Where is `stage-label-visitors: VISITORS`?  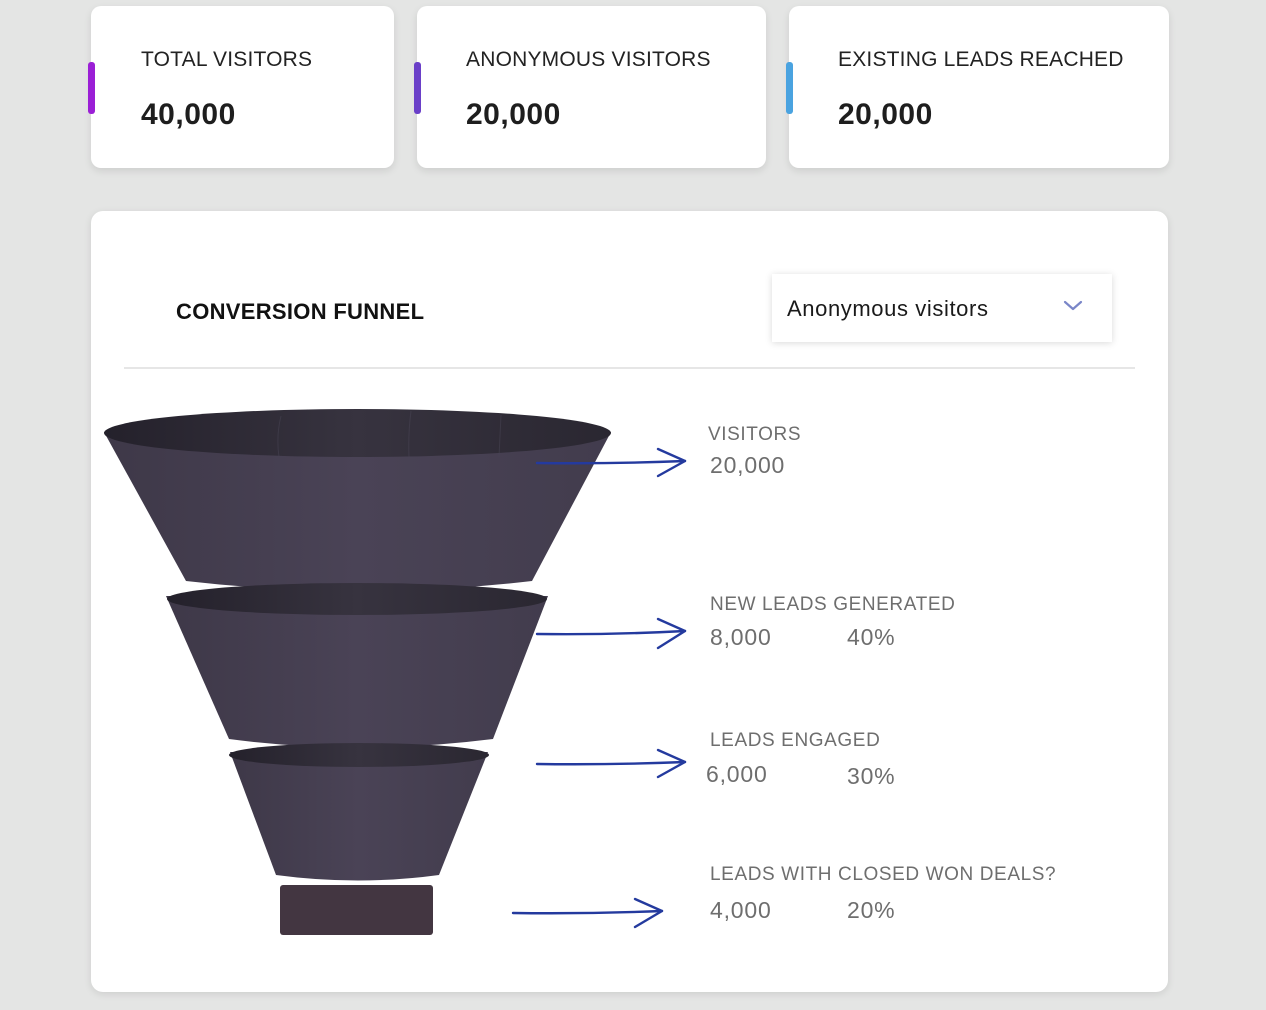 stage-label-visitors: VISITORS is located at coordinates (755, 434).